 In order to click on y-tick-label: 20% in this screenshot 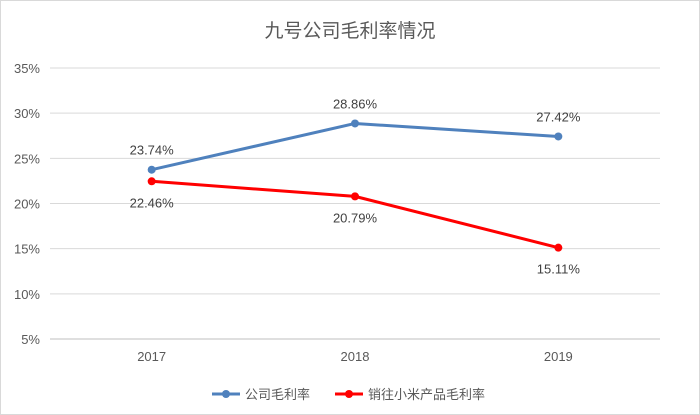, I will do `click(27, 204)`.